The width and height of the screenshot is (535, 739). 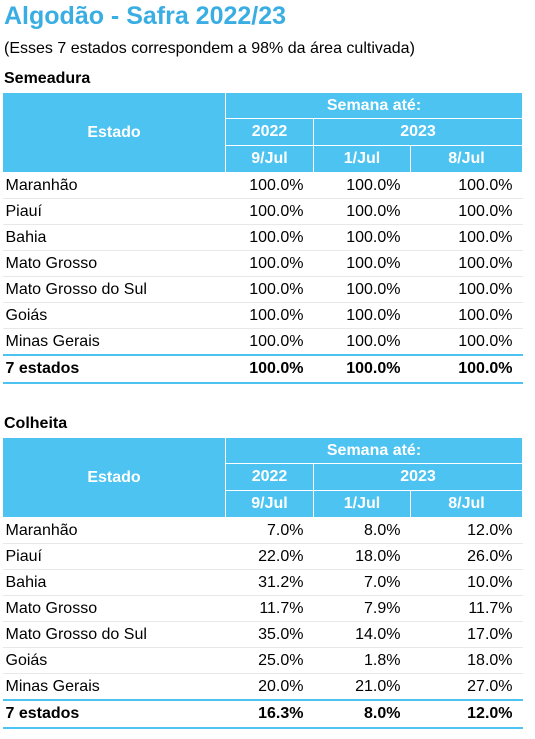 I want to click on table-row: Minas Gerais 100.0% 100.0% 100.0%, so click(x=262, y=342).